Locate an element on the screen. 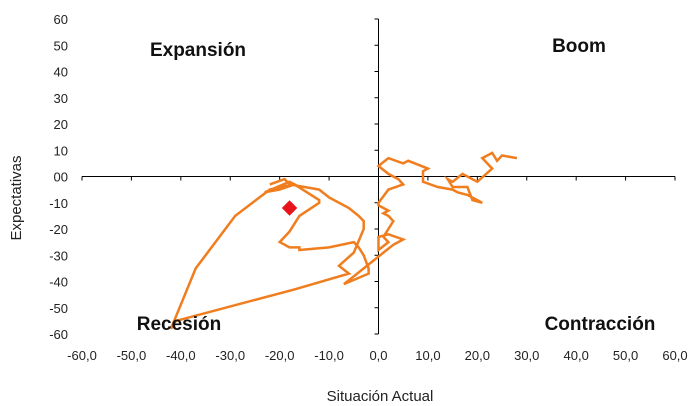  x-tick-label: 60,0 is located at coordinates (674, 355).